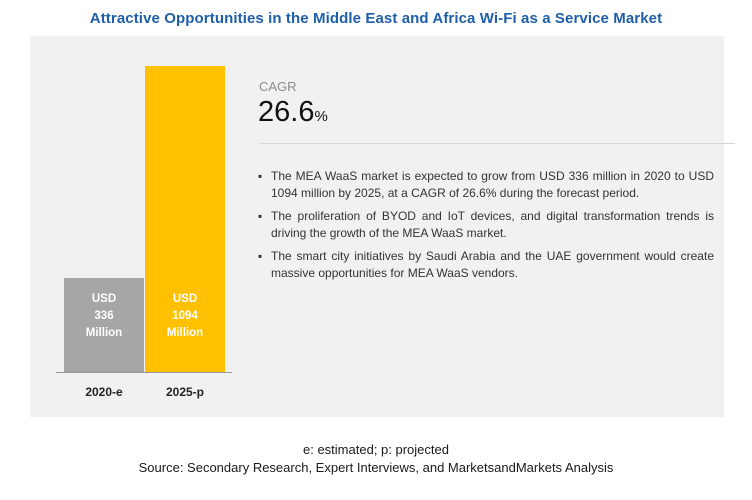  What do you see at coordinates (286, 112) in the screenshot?
I see `cagr-number: 26.6` at bounding box center [286, 112].